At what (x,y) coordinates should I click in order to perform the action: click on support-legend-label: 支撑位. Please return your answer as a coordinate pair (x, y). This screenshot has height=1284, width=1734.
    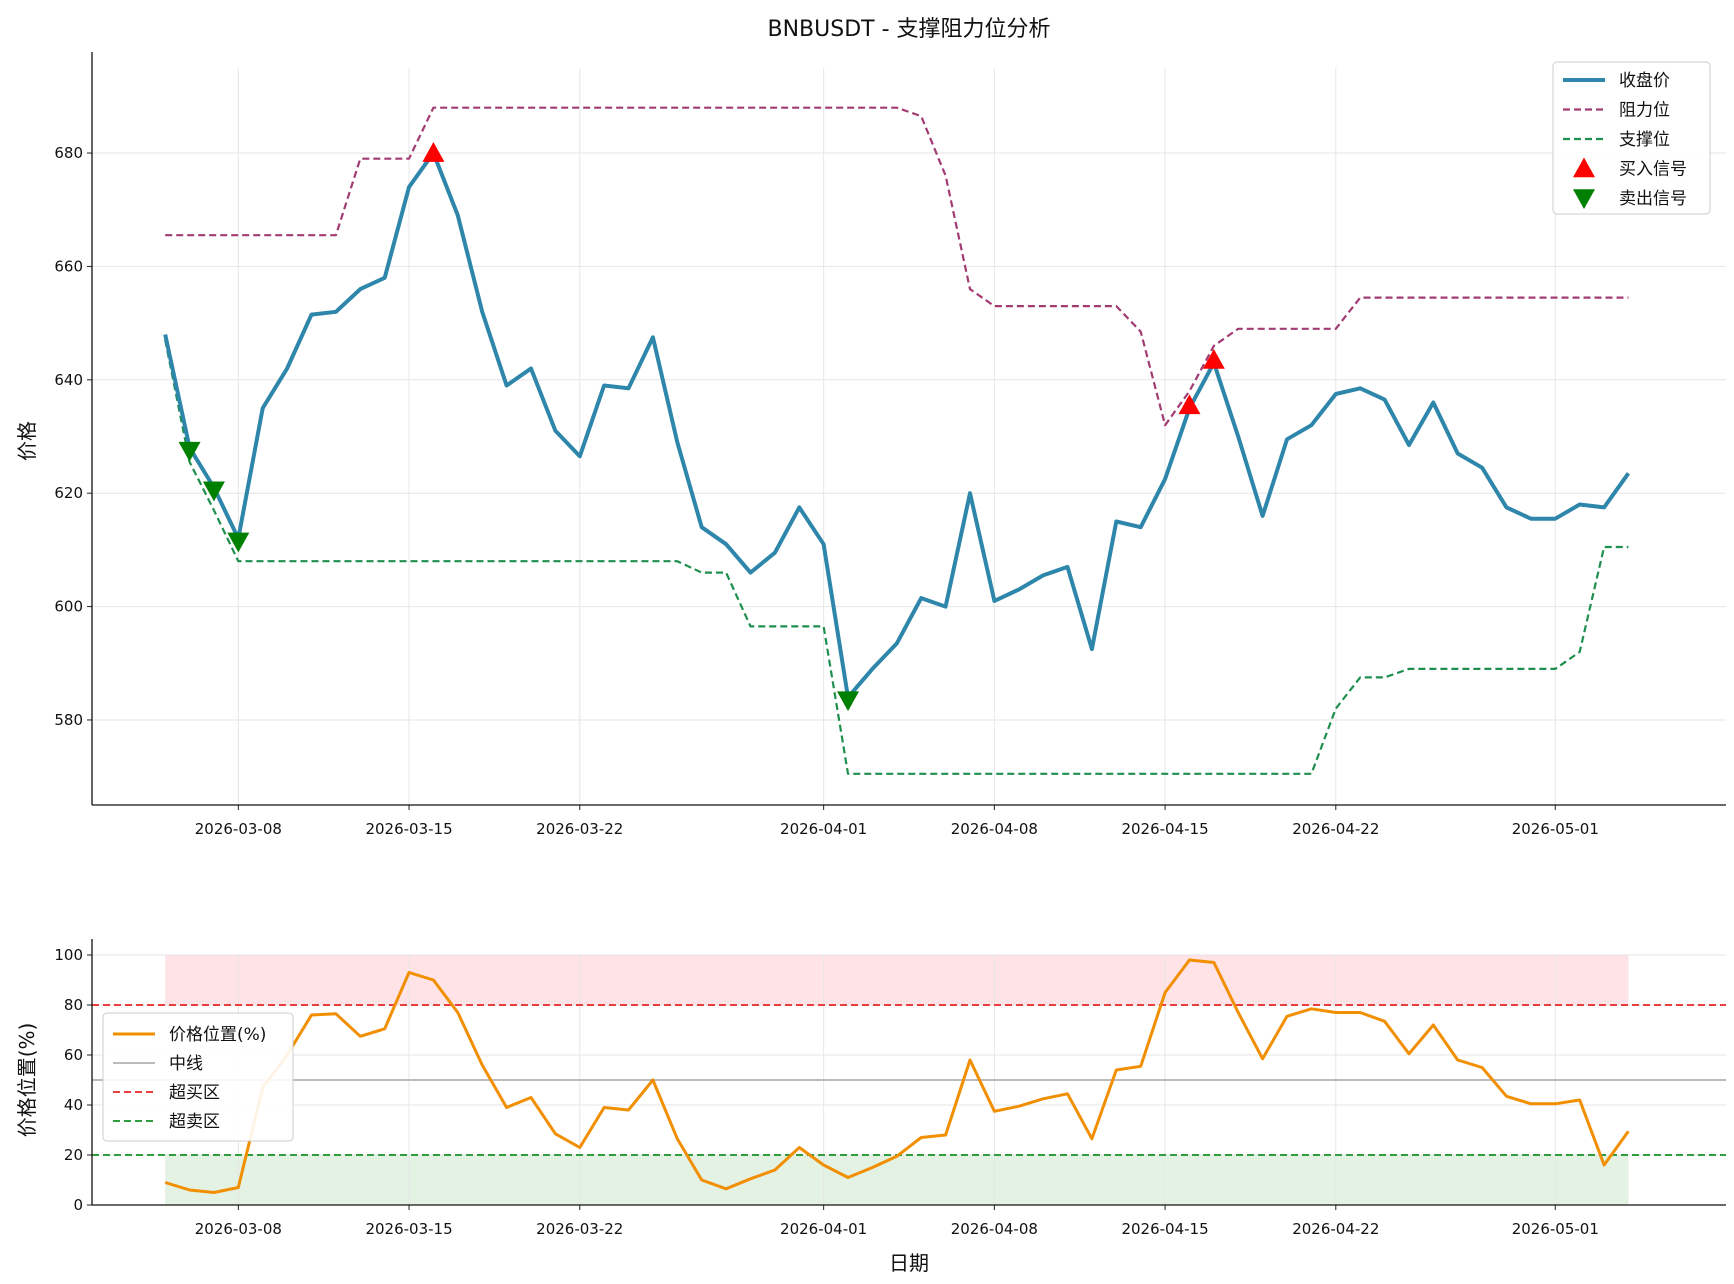
    Looking at the image, I should click on (1644, 140).